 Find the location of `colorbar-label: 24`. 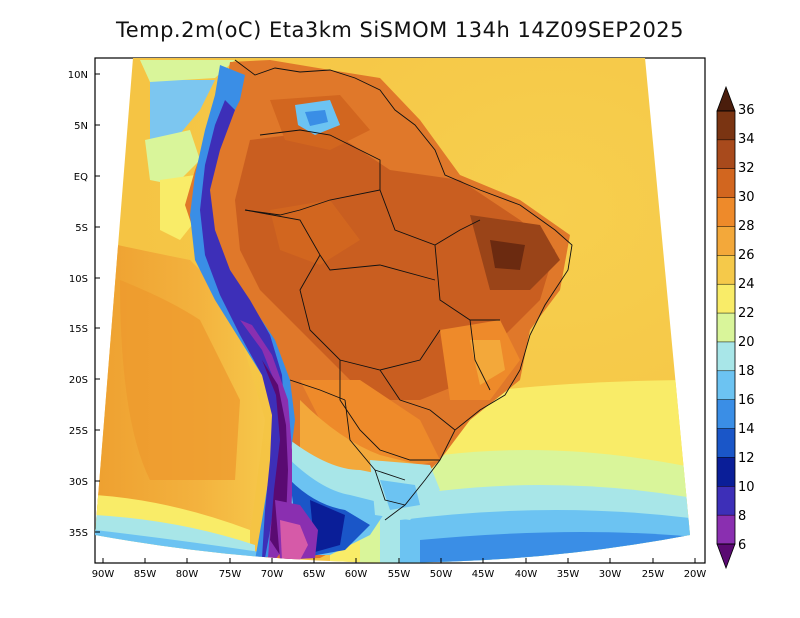

colorbar-label: 24 is located at coordinates (746, 284).